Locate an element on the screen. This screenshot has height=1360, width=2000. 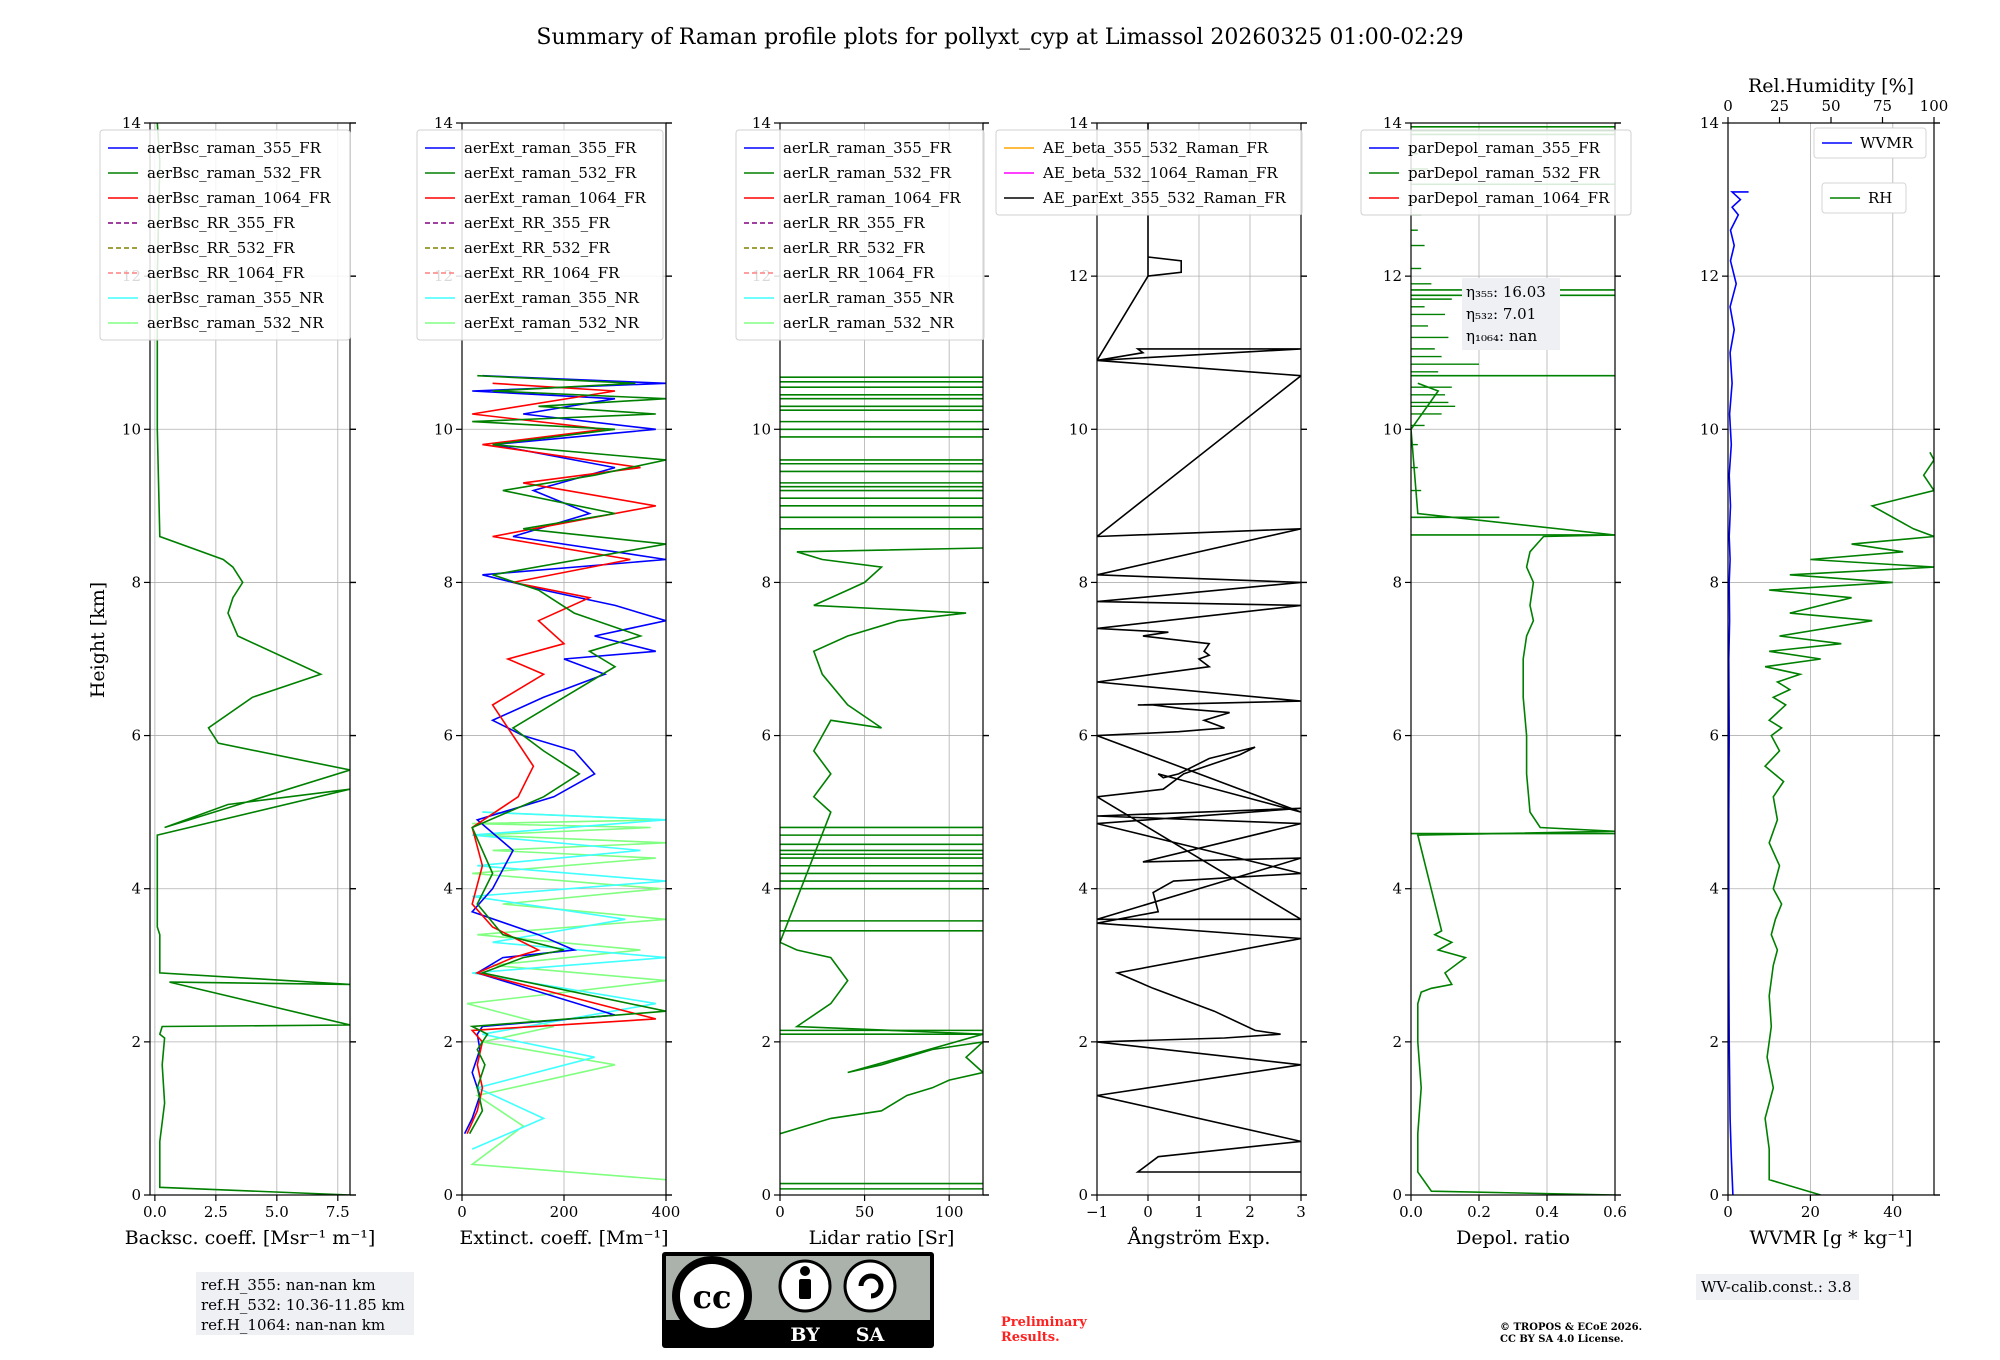
y-tick-label: 12 is located at coordinates (1709, 276).